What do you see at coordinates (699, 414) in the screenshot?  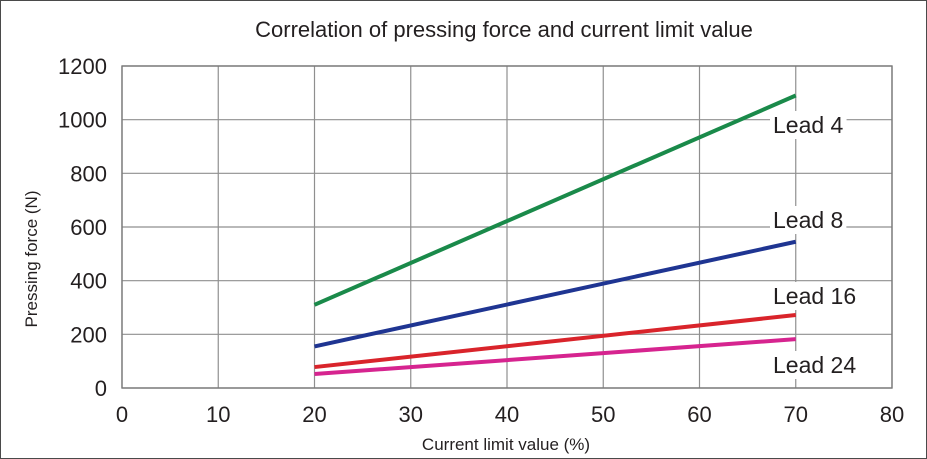 I see `x-tick-label-6: 60` at bounding box center [699, 414].